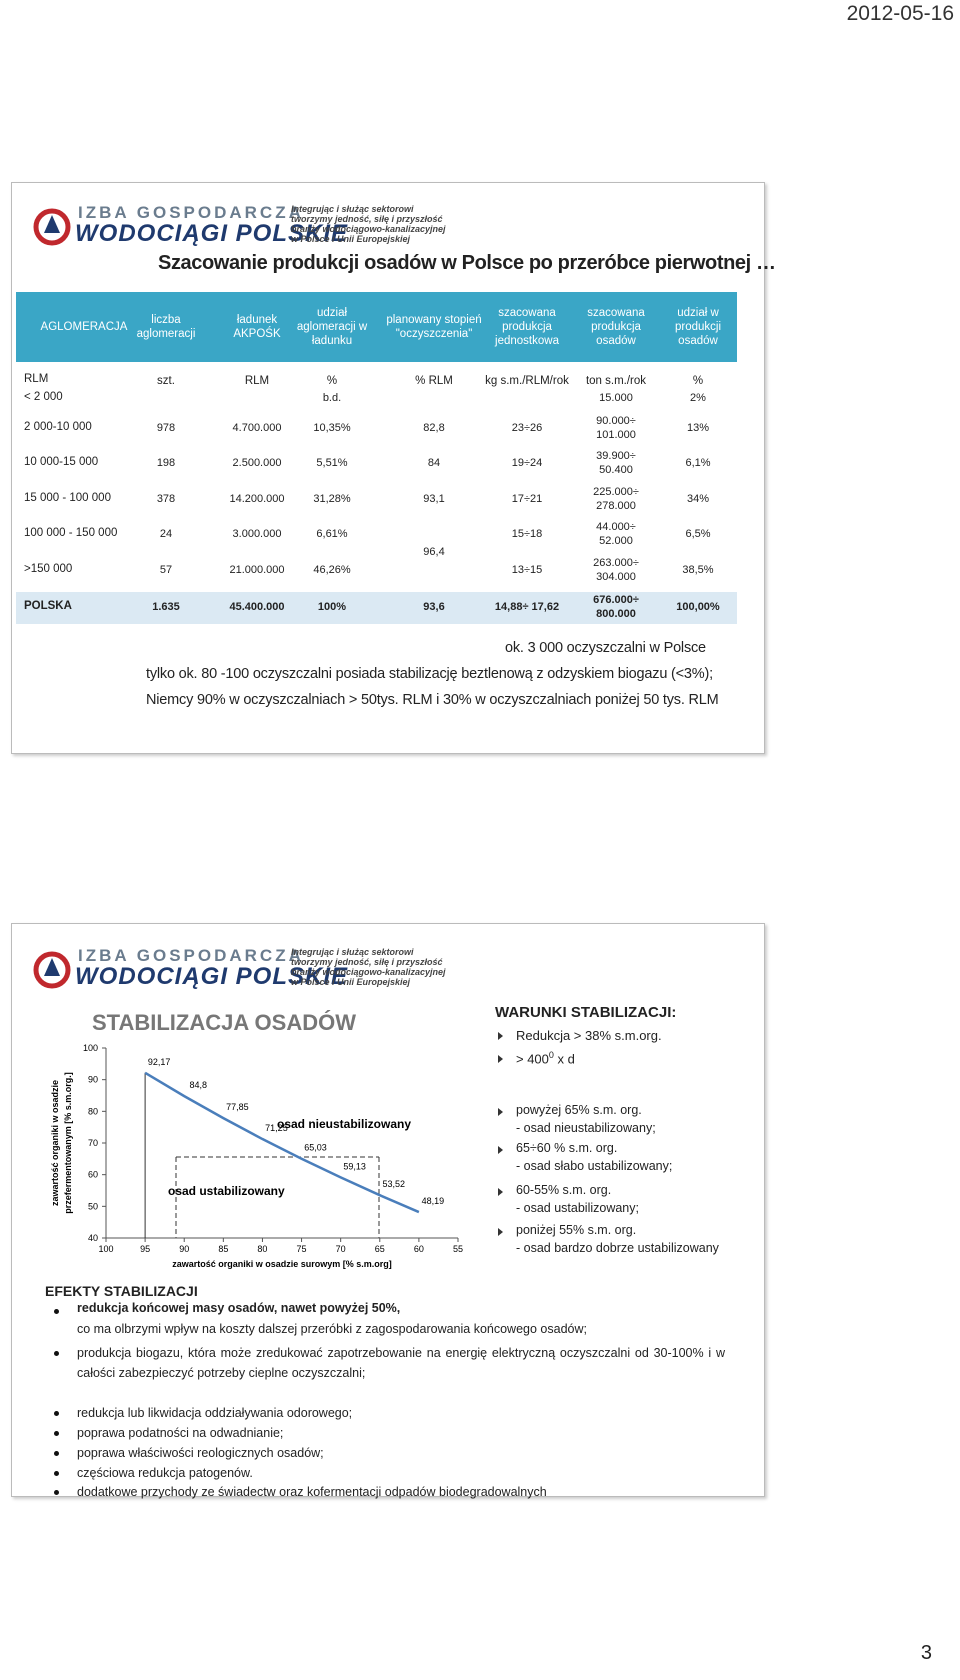  What do you see at coordinates (166, 499) in the screenshot?
I see `table-cell: 378` at bounding box center [166, 499].